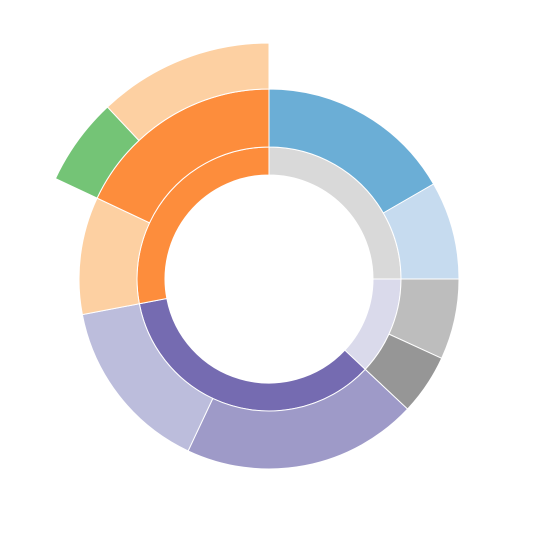 The width and height of the screenshot is (538, 559). What do you see at coordinates (269, 279) in the screenshot?
I see `center-hole` at bounding box center [269, 279].